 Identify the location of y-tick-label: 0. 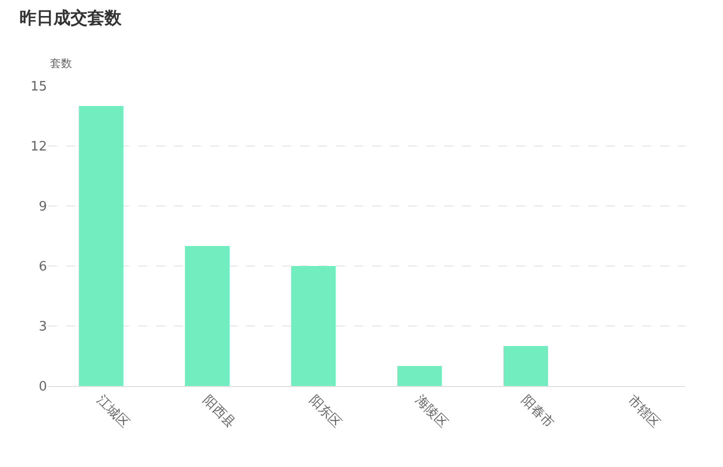
(42, 387).